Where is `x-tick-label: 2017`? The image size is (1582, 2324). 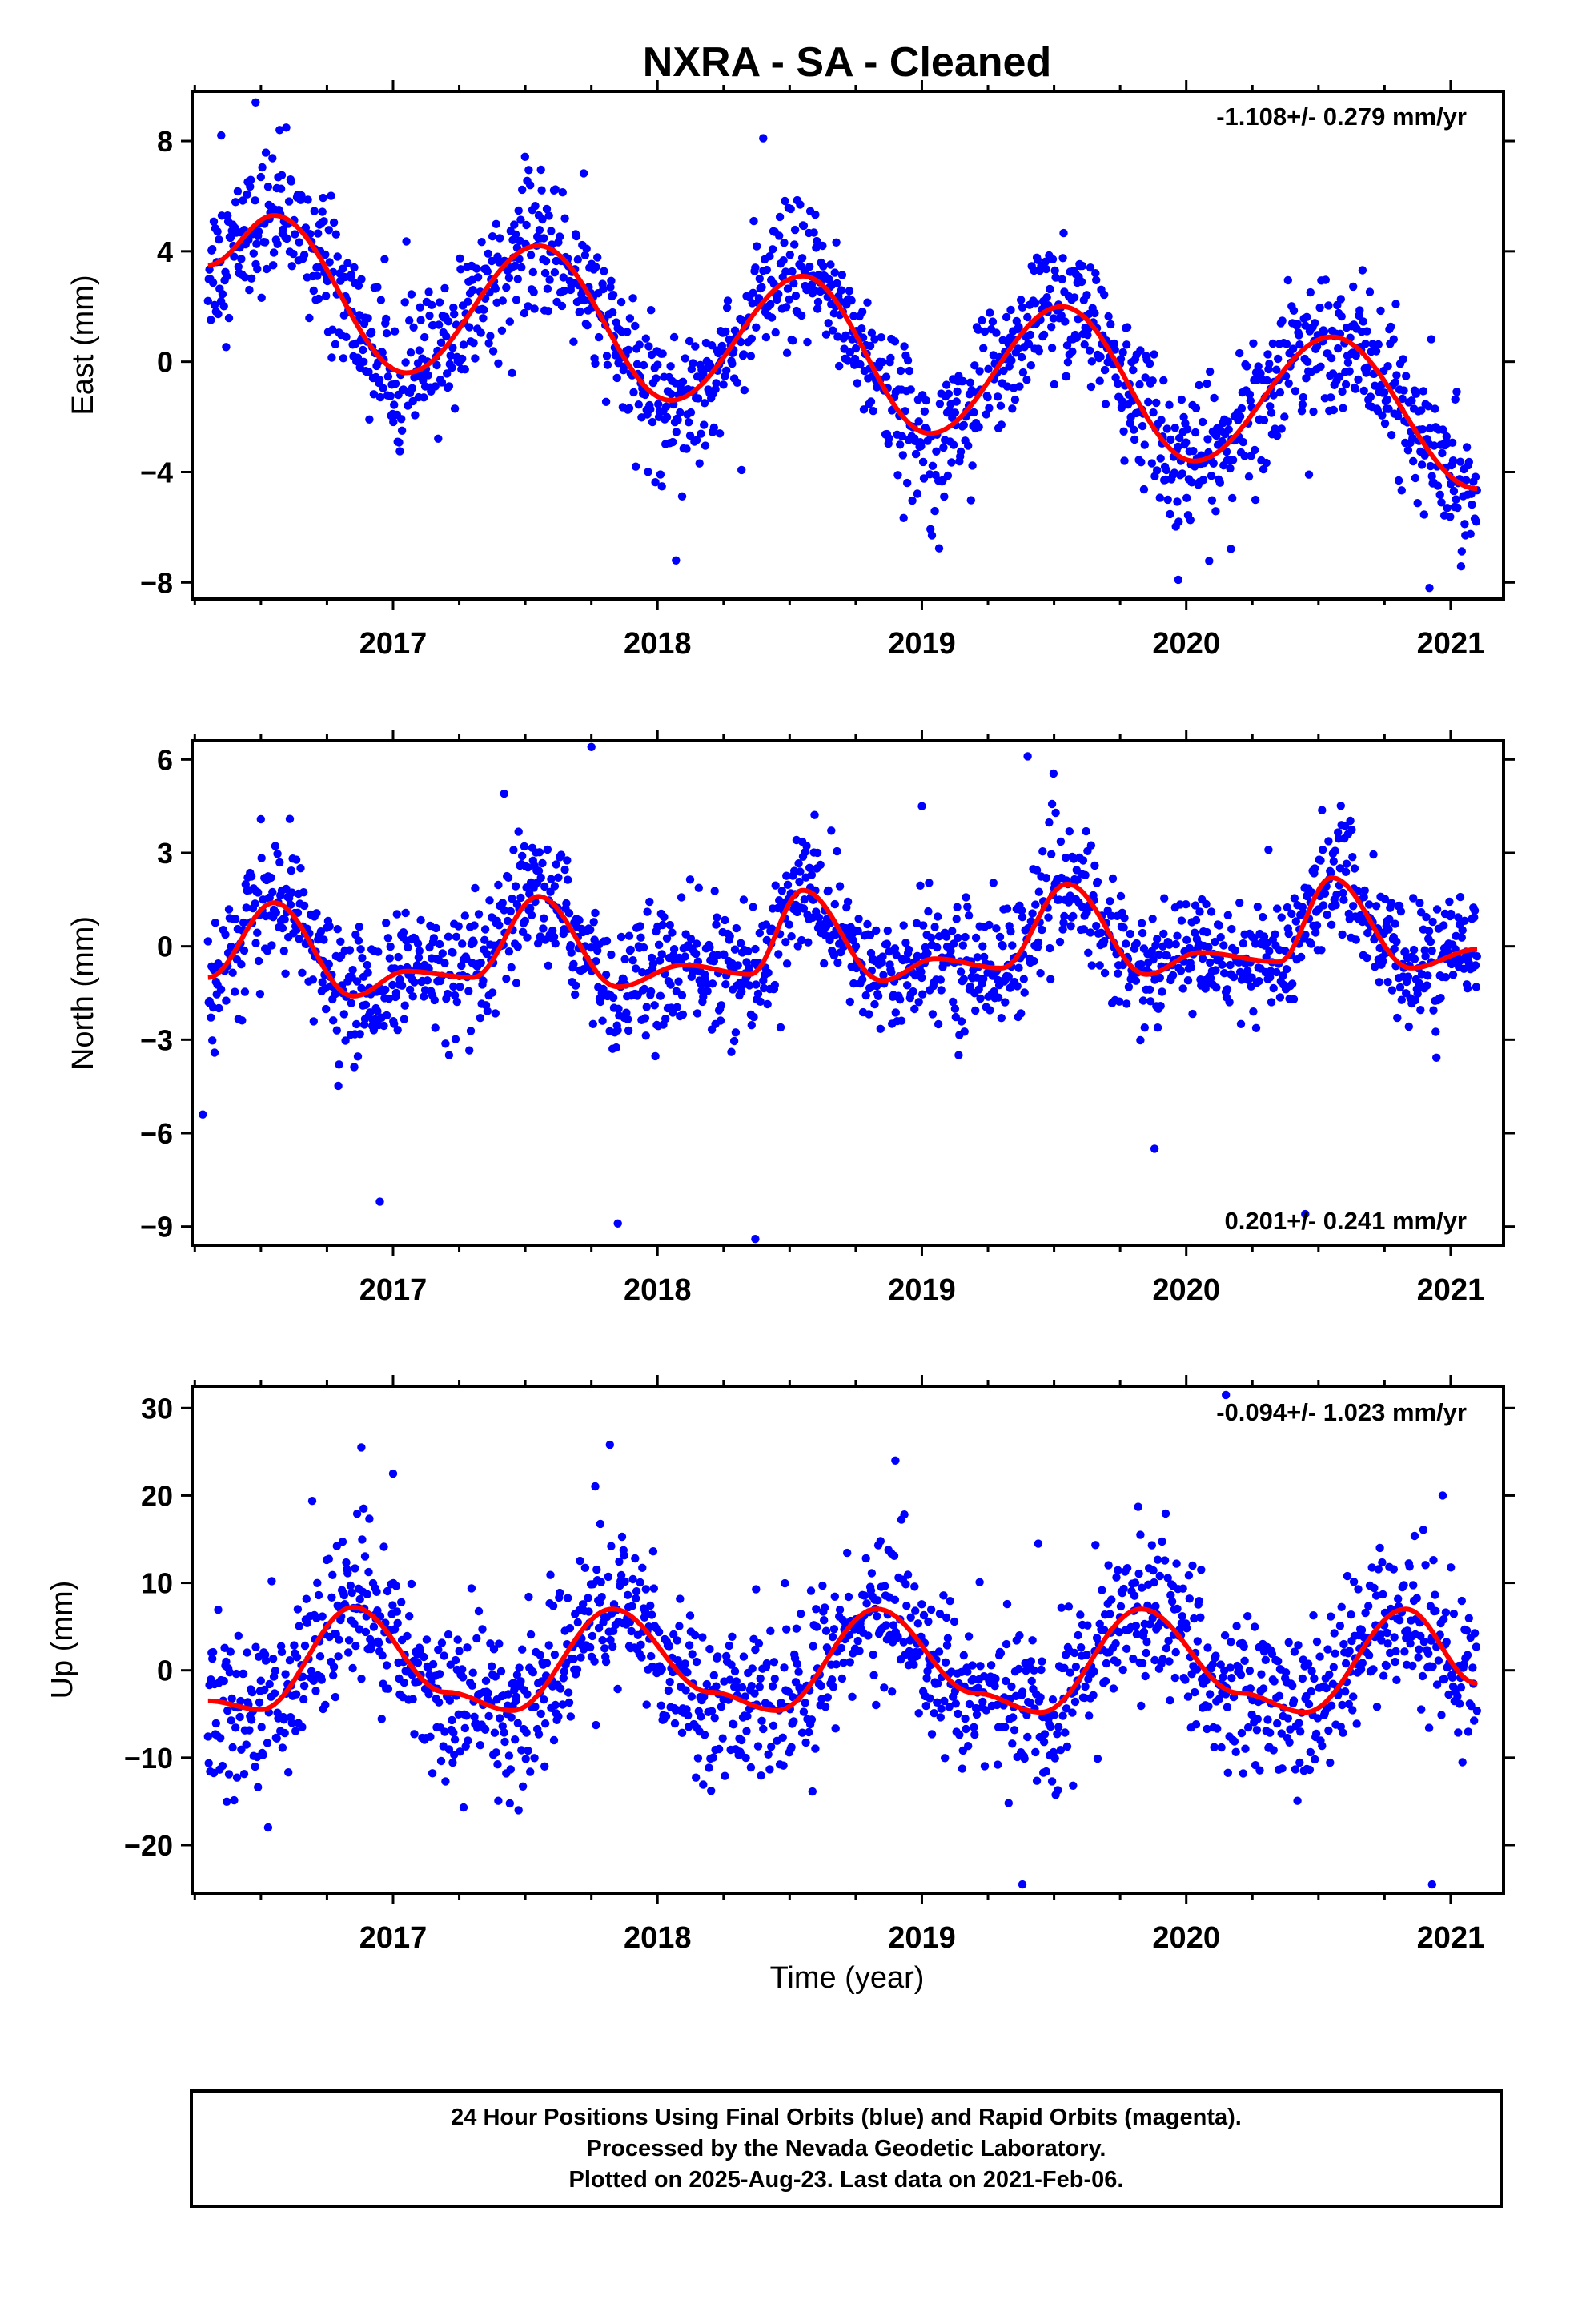 x-tick-label: 2017 is located at coordinates (393, 644).